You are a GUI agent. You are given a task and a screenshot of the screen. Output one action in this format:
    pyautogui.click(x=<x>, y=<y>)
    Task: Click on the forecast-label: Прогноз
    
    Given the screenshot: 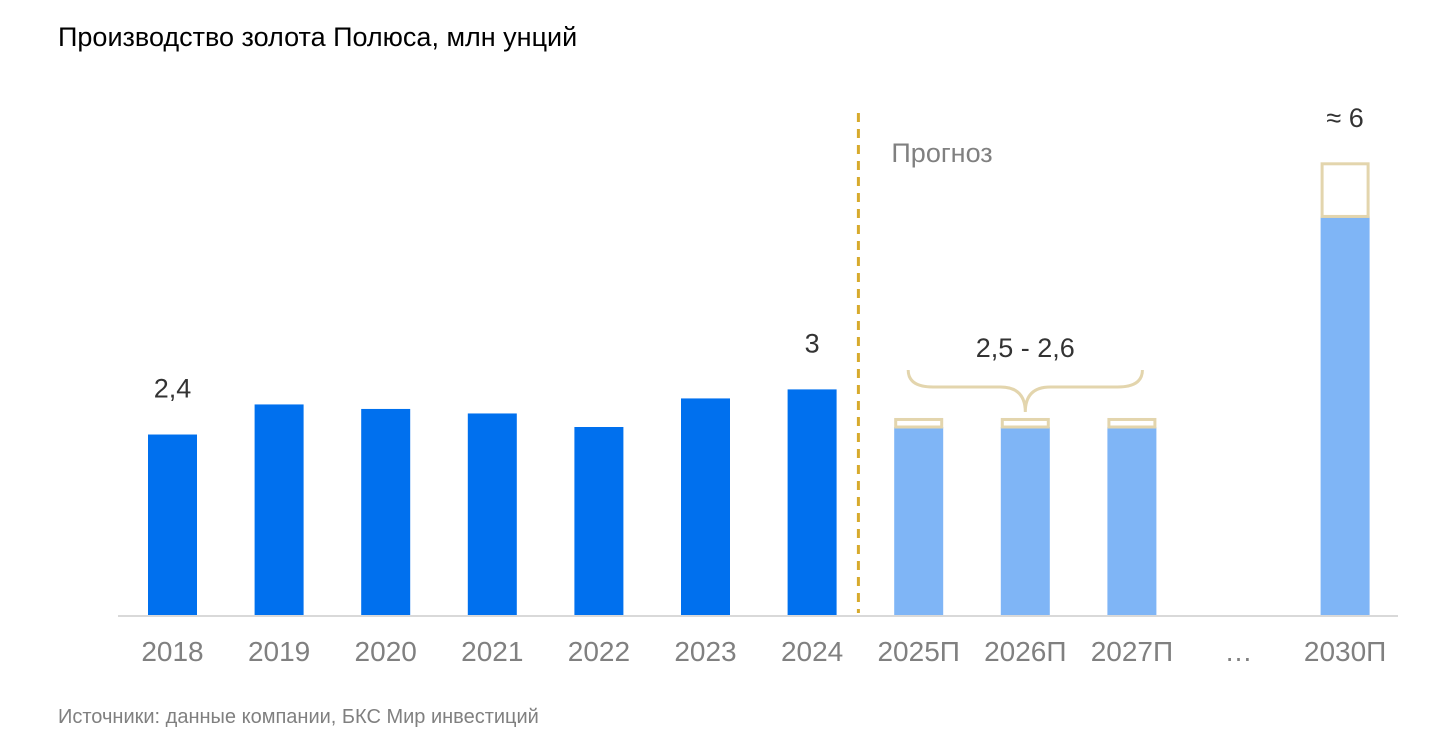 What is the action you would take?
    pyautogui.click(x=941, y=153)
    